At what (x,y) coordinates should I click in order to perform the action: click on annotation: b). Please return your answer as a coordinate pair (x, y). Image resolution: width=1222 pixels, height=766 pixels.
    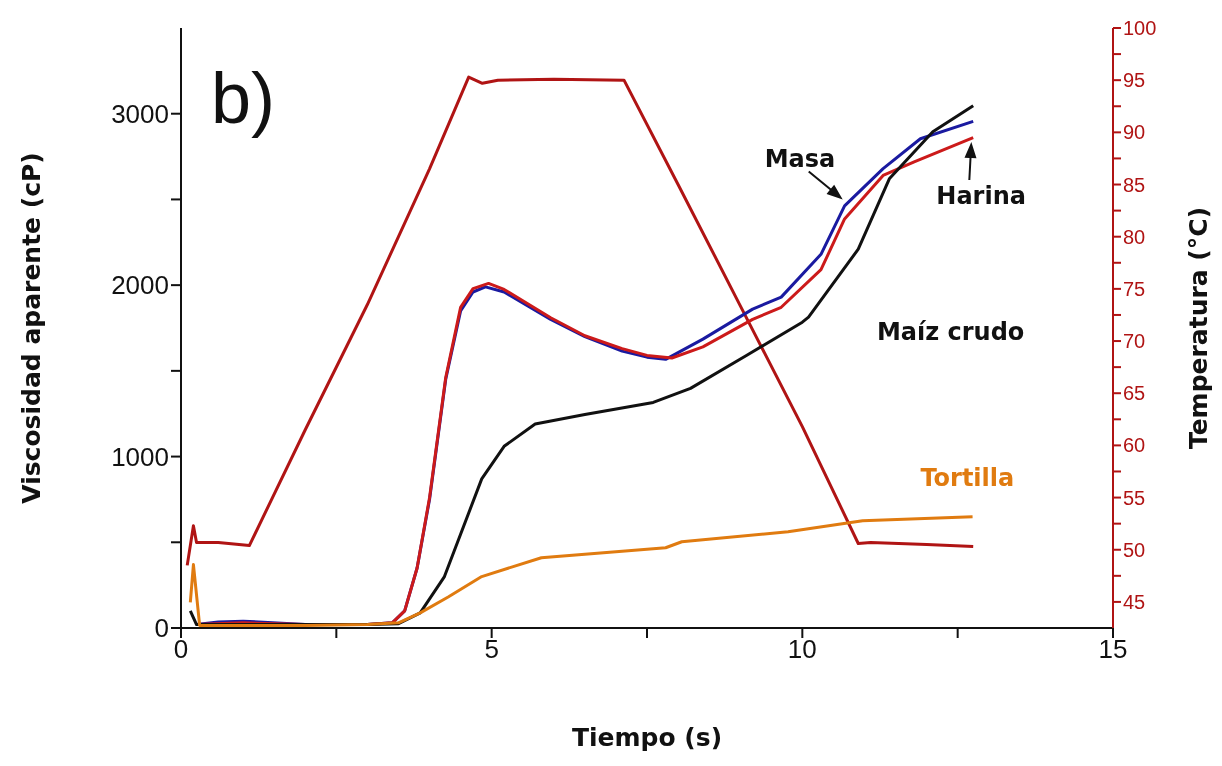
    Looking at the image, I should click on (243, 98).